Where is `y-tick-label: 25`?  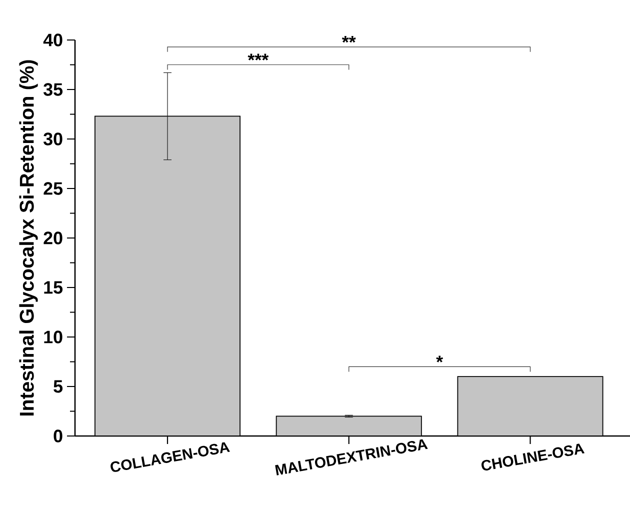 y-tick-label: 25 is located at coordinates (53, 188).